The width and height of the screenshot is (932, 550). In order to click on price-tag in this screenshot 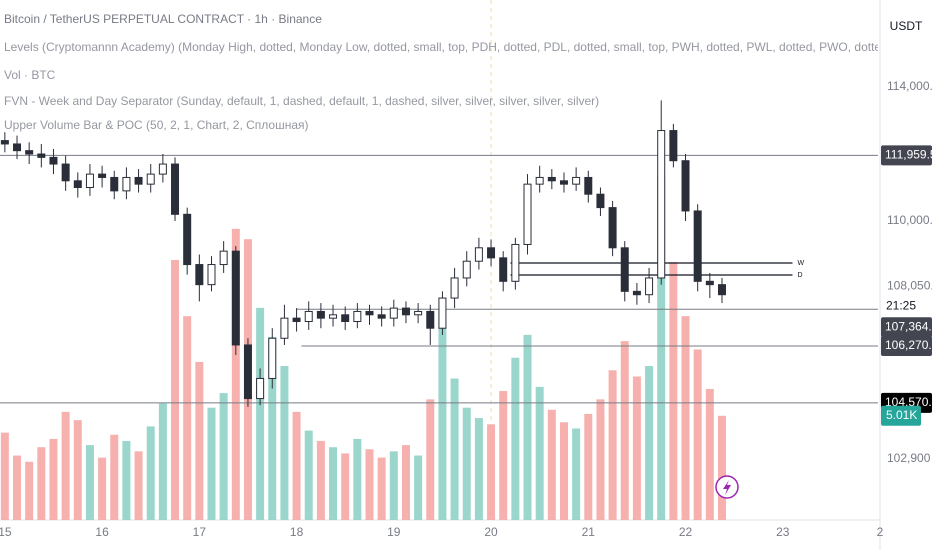, I will do `click(906, 327)`.